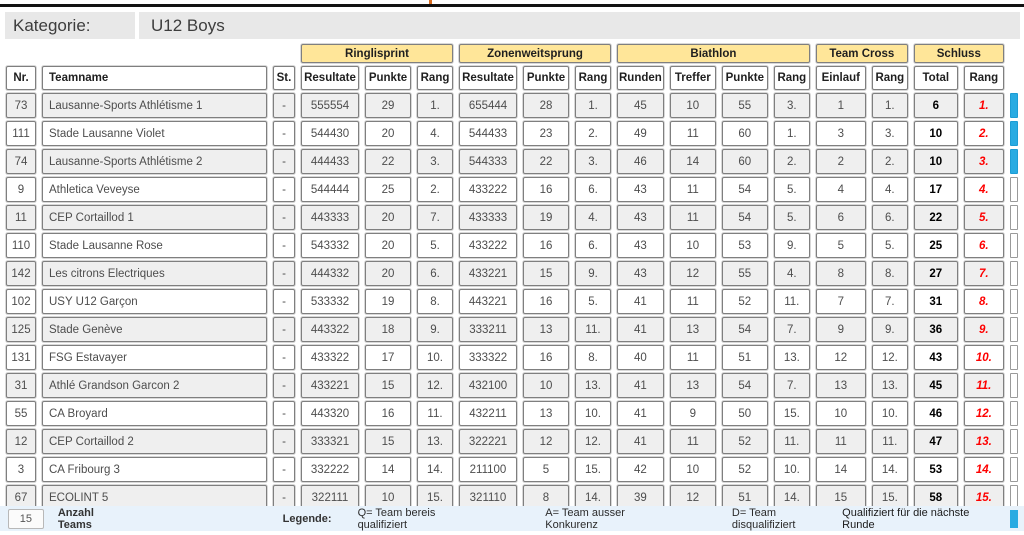  What do you see at coordinates (26, 518) in the screenshot?
I see `team-count-box: 15` at bounding box center [26, 518].